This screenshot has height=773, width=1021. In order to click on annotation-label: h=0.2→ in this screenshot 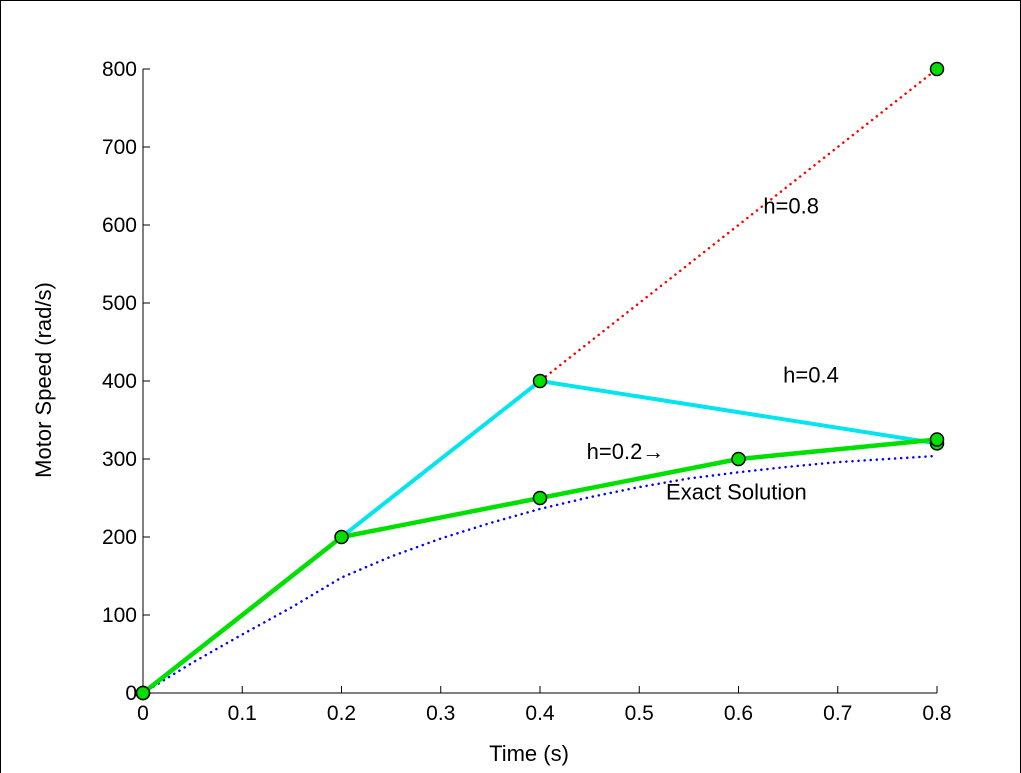, I will do `click(626, 451)`.